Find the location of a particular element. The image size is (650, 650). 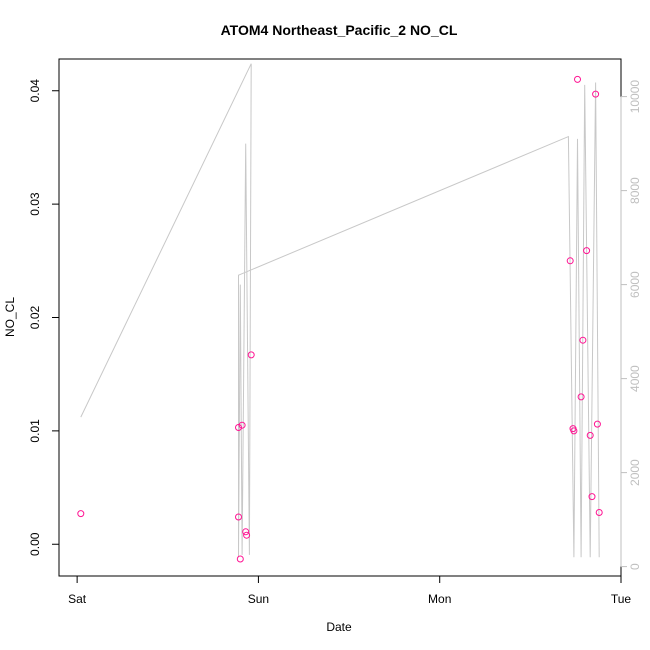

y2-tick-label: 6000 is located at coordinates (635, 284).